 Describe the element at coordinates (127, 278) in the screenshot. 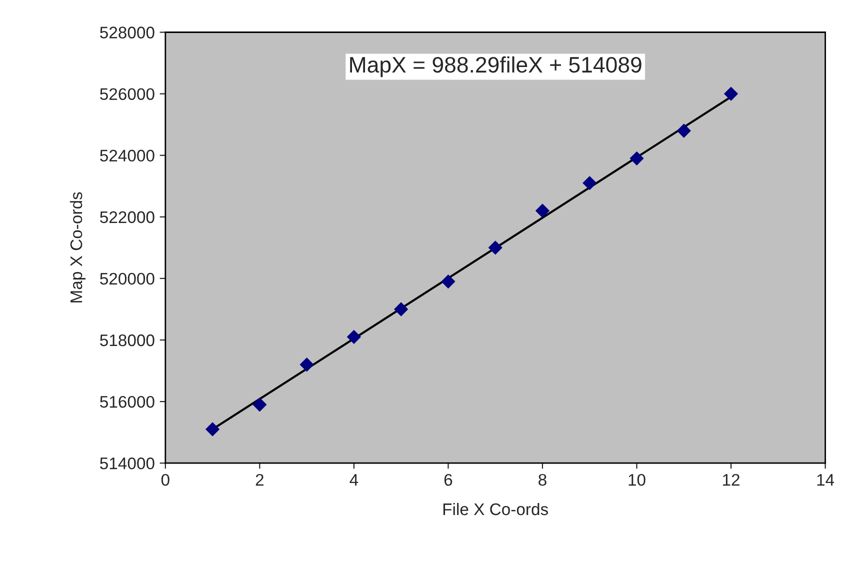

I see `y-tick-label: 520000` at that location.